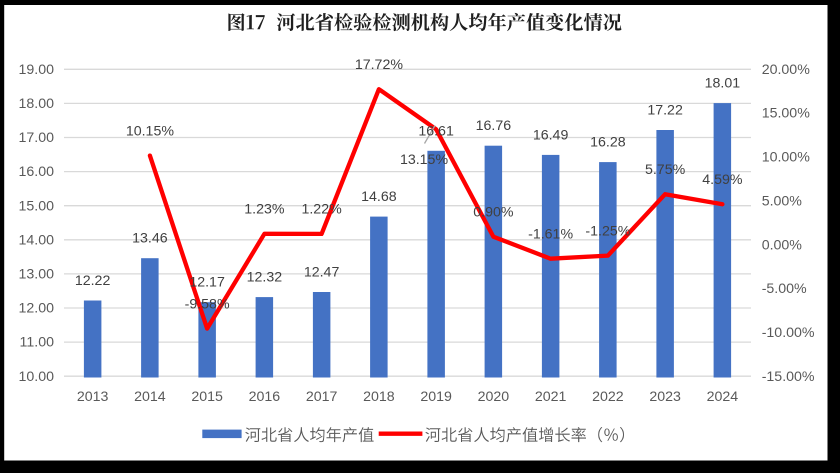 This screenshot has width=840, height=473. What do you see at coordinates (723, 84) in the screenshot?
I see `svg-text: 18.01` at bounding box center [723, 84].